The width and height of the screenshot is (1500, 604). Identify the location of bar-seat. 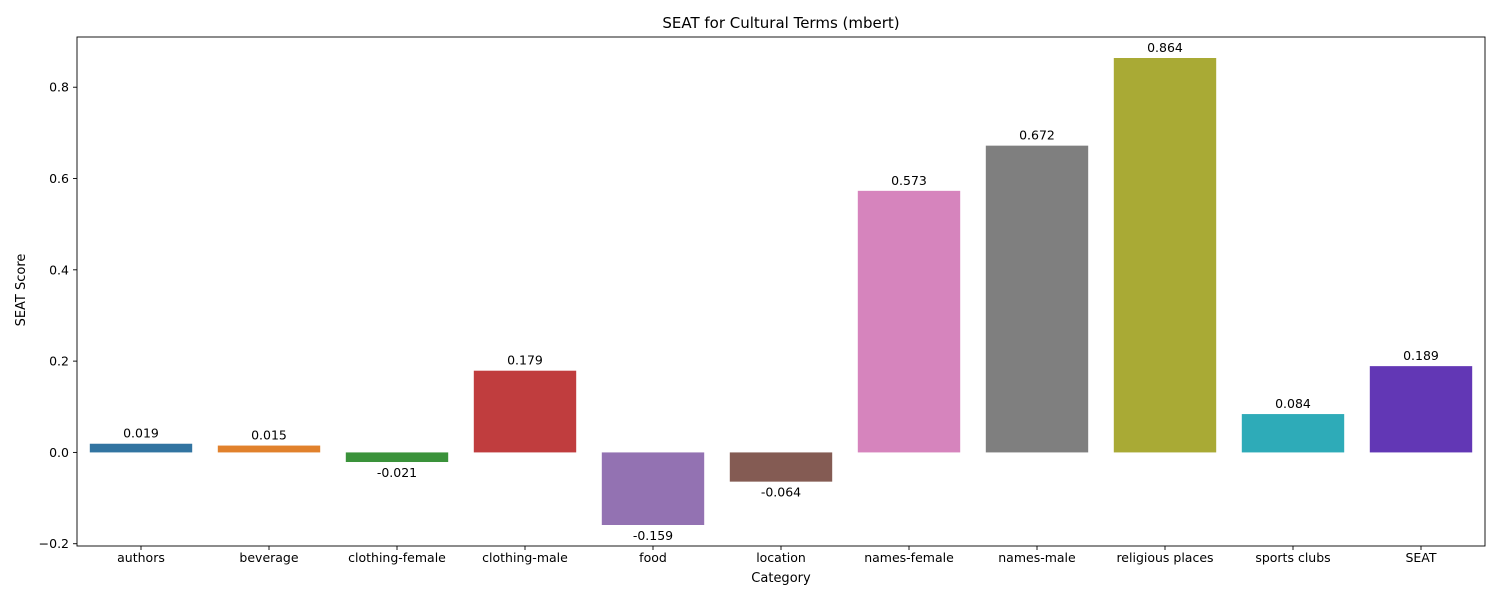
(1421, 409).